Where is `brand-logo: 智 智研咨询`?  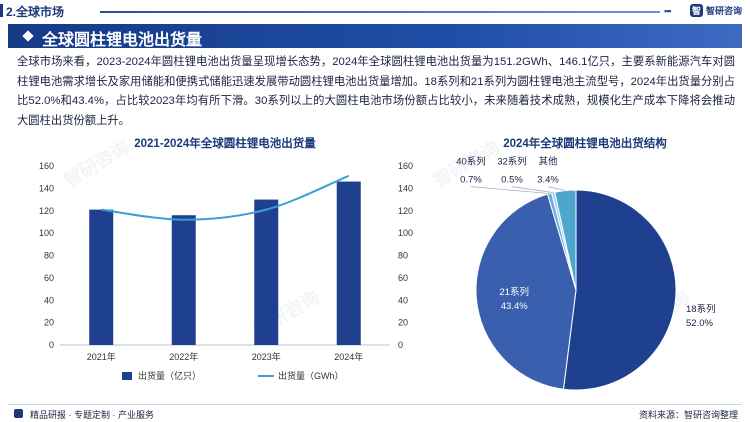 brand-logo: 智 智研咨询 is located at coordinates (716, 10).